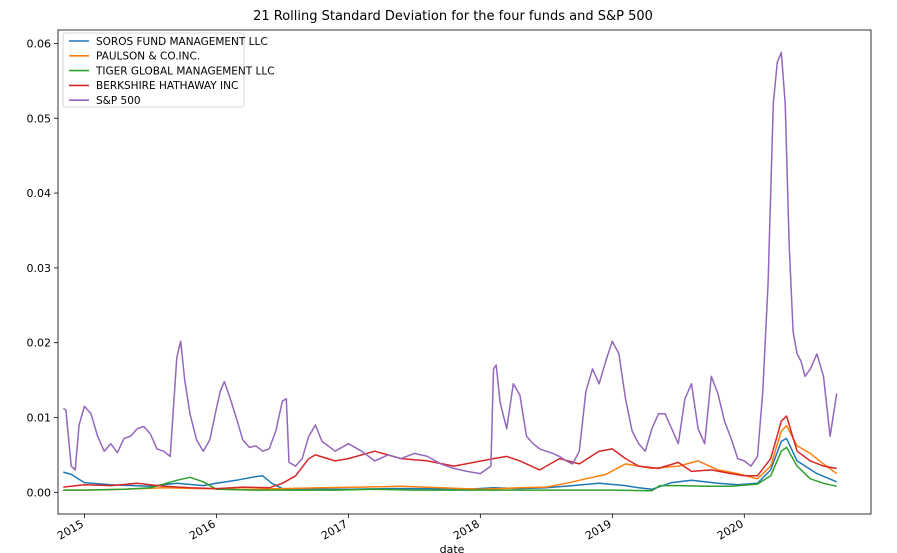 The width and height of the screenshot is (897, 553). What do you see at coordinates (39, 118) in the screenshot?
I see `y-tick-label: 0.05` at bounding box center [39, 118].